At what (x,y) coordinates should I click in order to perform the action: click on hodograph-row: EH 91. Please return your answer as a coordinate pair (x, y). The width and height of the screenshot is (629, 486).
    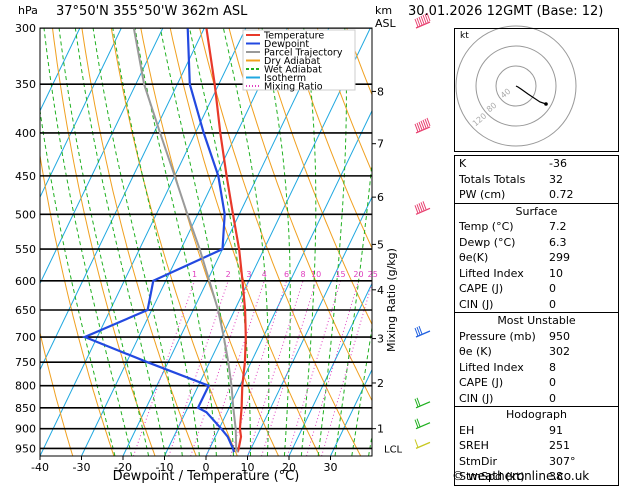
    Looking at the image, I should click on (536, 431).